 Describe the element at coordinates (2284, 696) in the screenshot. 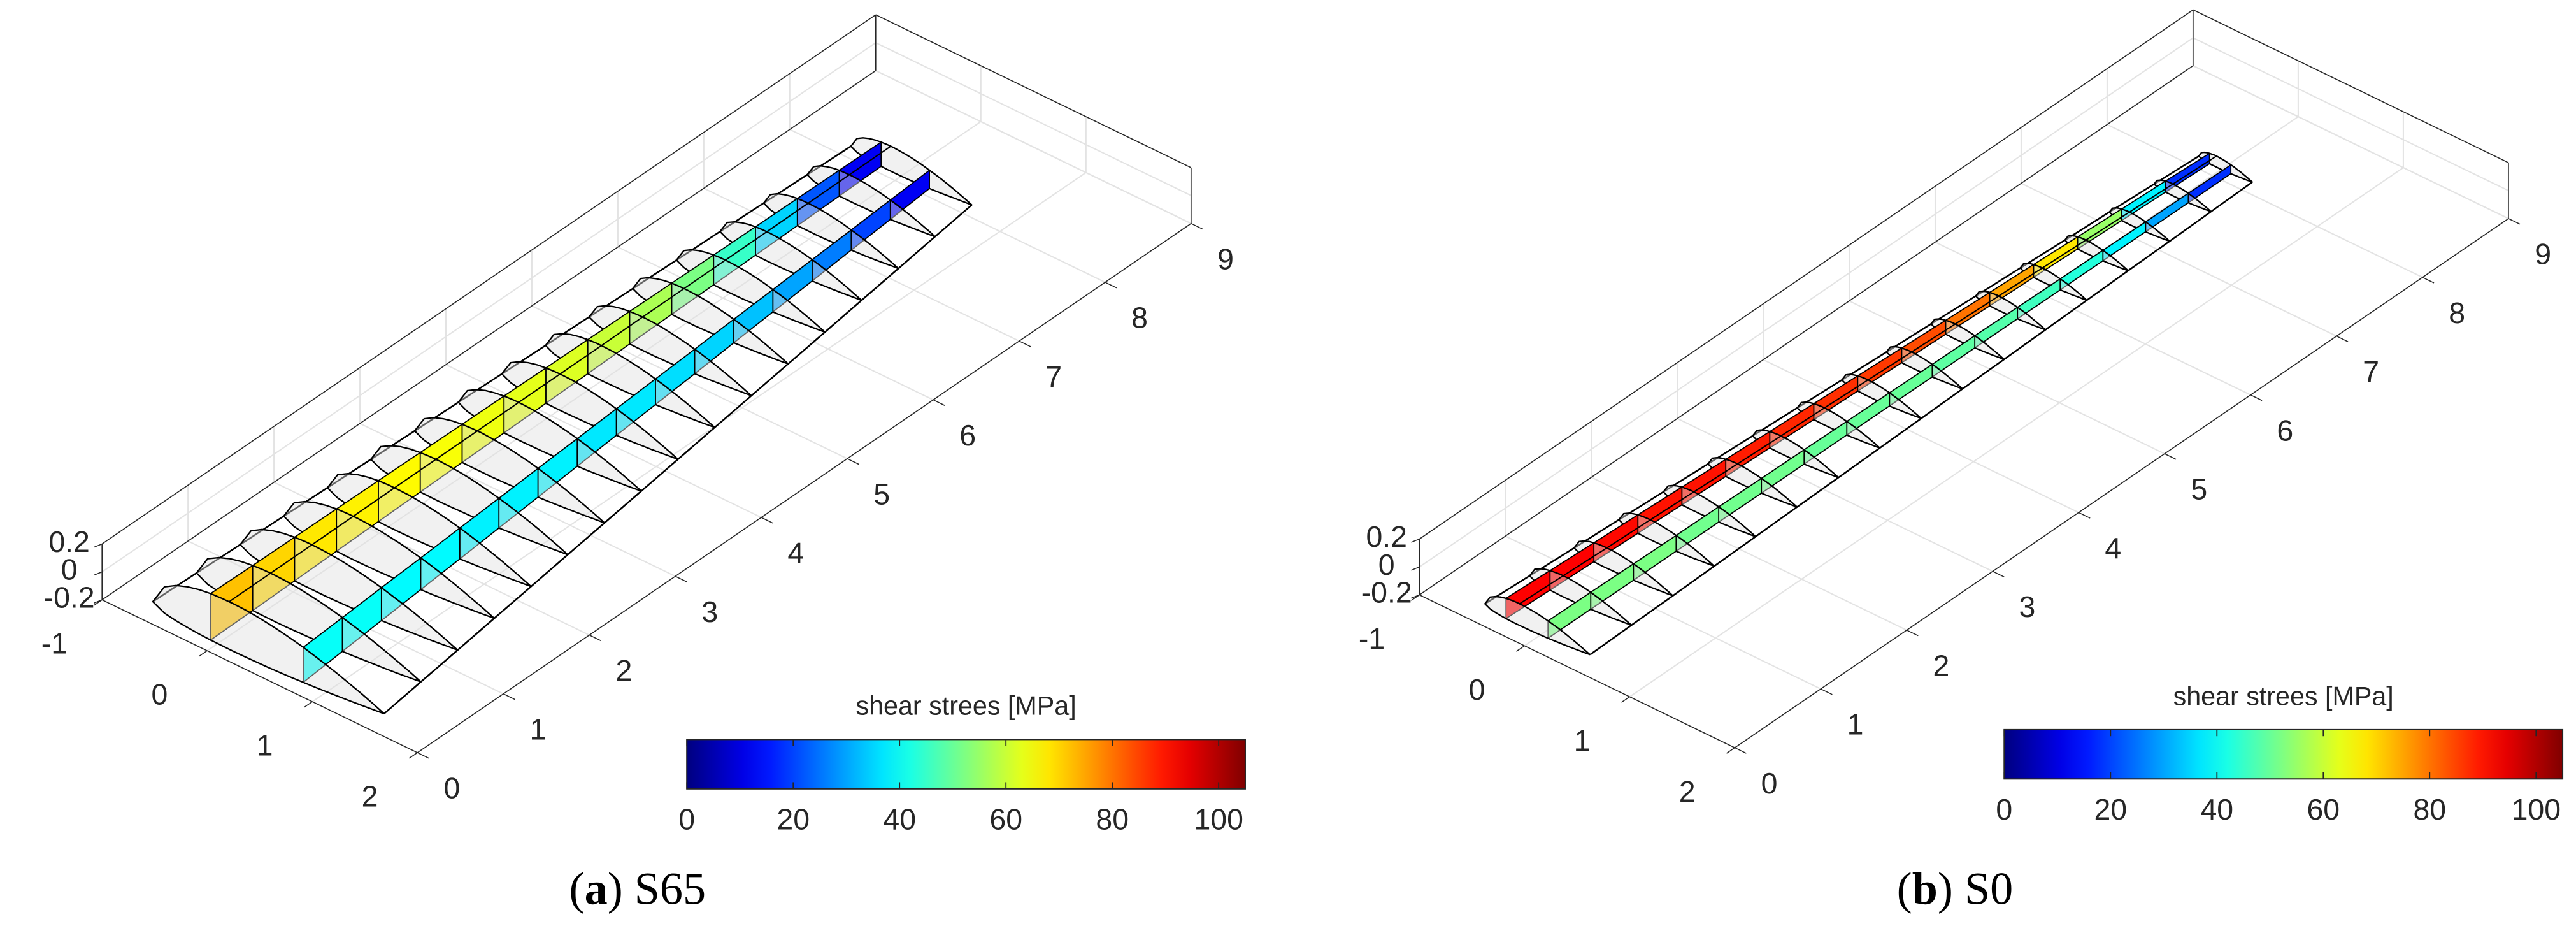

I see `colorbar-label: shear strees [MPa]` at that location.